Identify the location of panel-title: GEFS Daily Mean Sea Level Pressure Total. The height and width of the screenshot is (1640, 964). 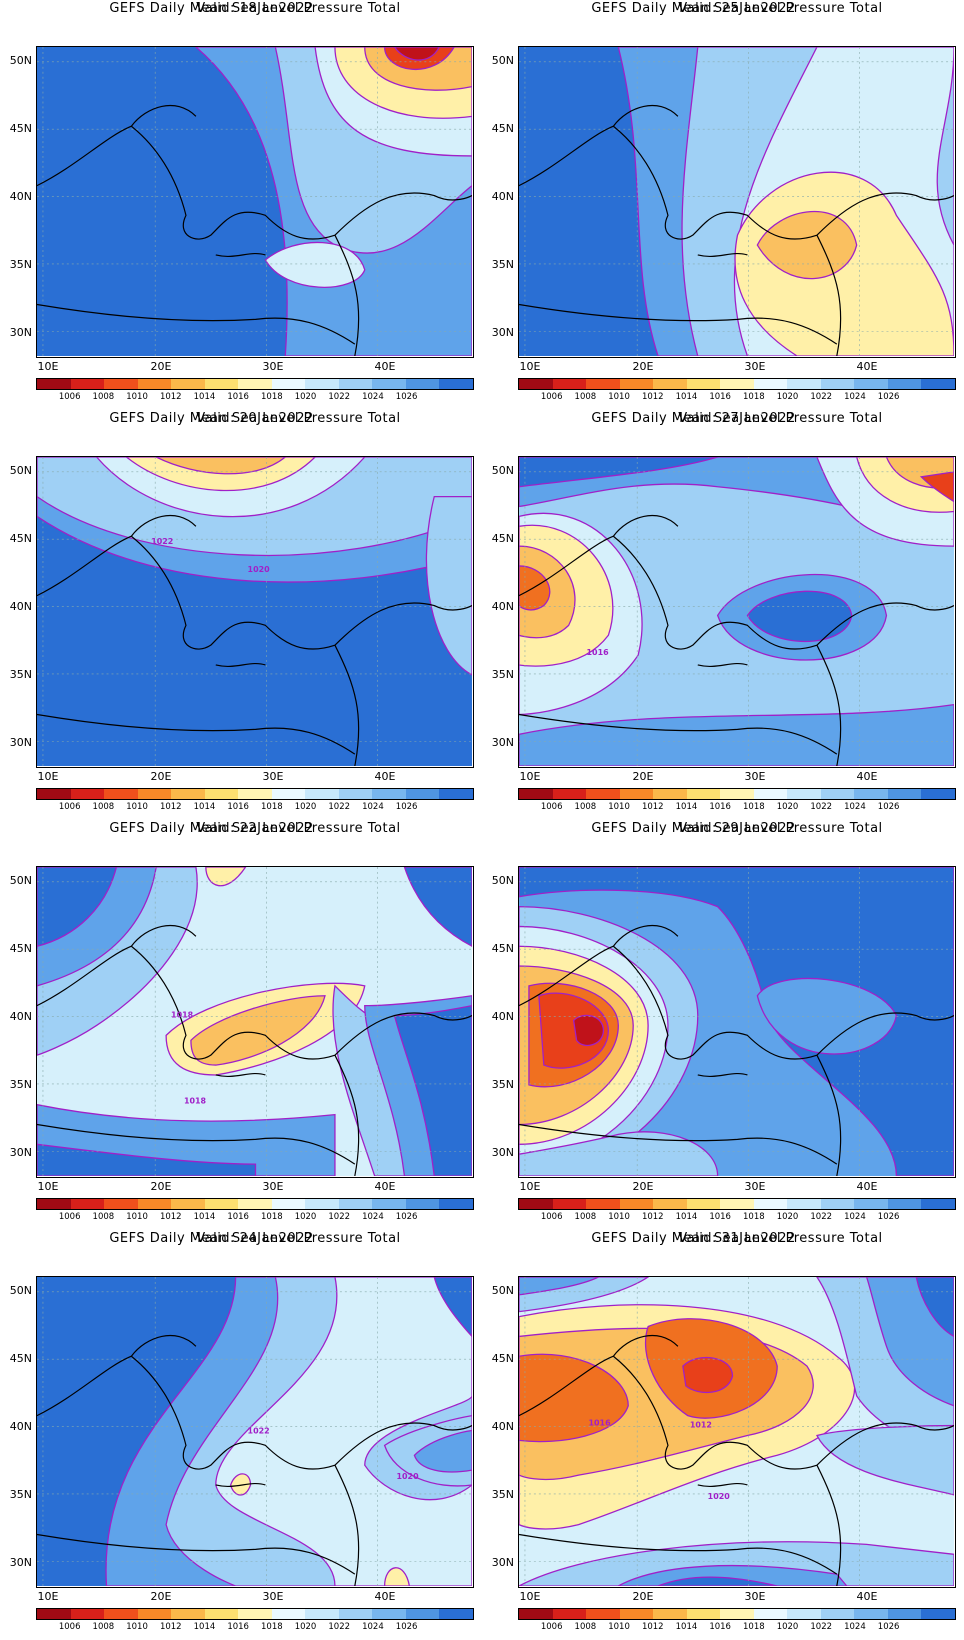
(737, 1238).